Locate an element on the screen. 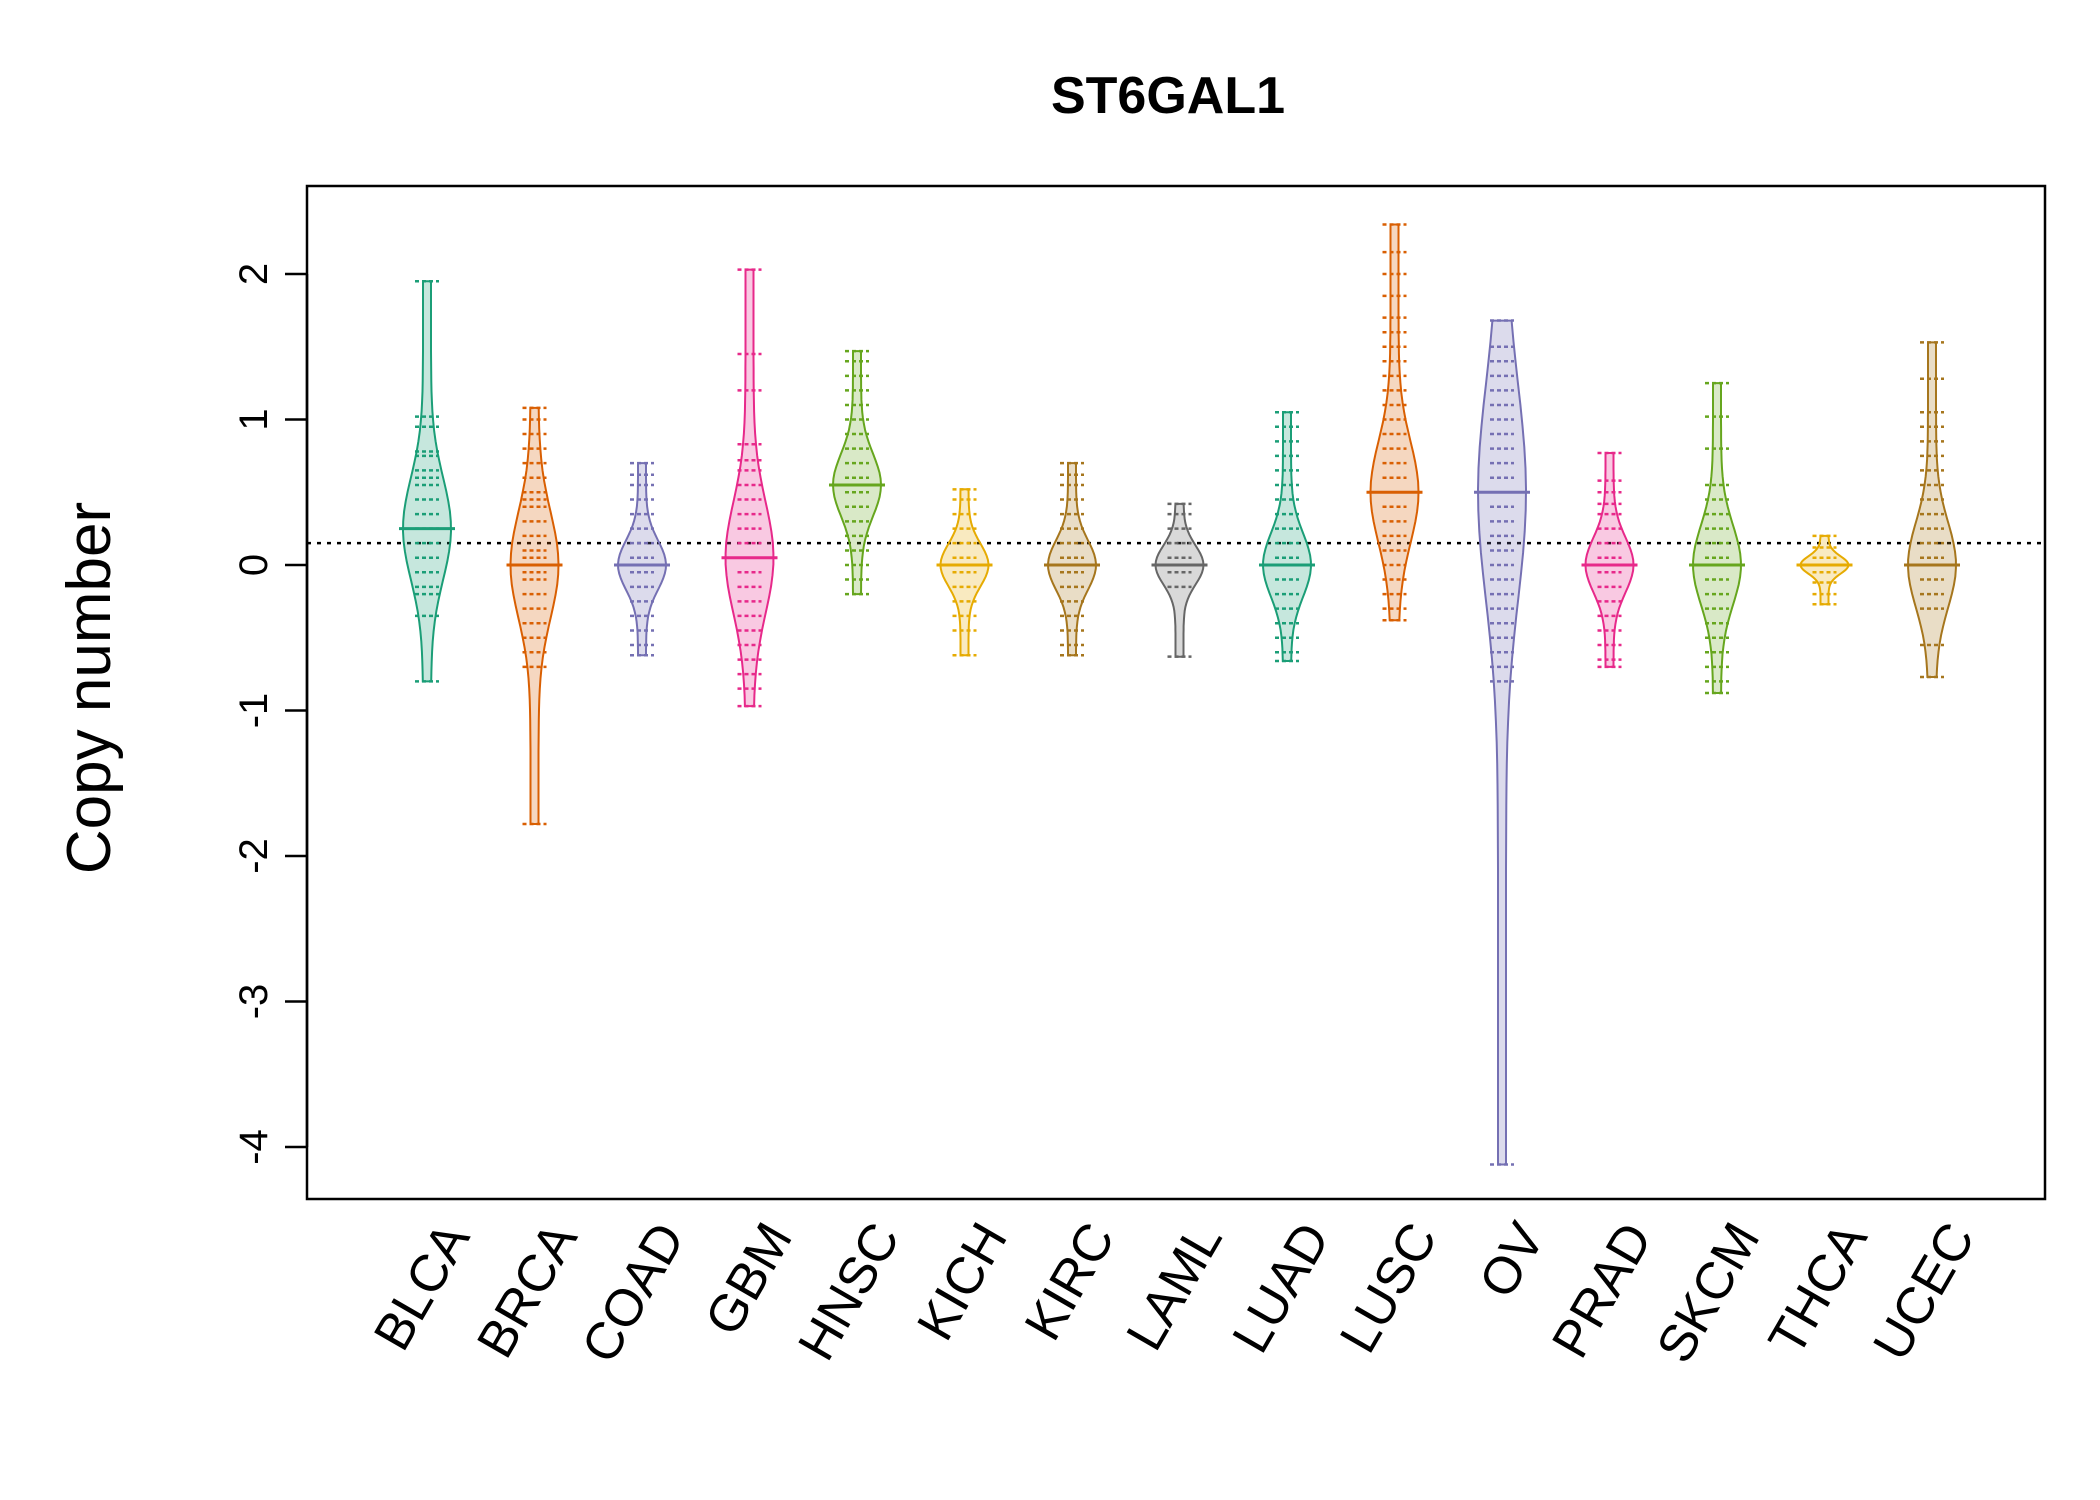 The height and width of the screenshot is (1500, 2100). bean-hnsc is located at coordinates (857, 472).